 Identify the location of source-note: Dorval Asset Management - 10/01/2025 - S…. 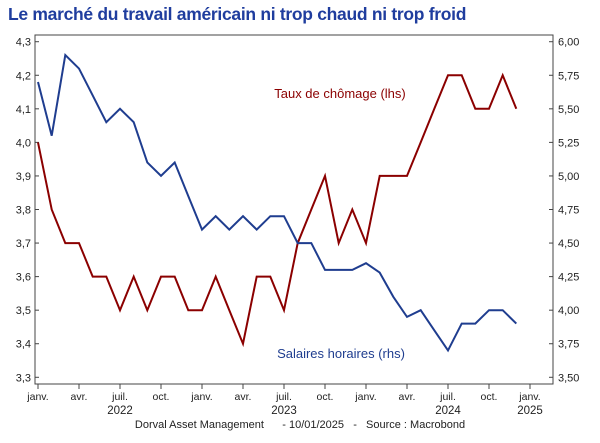
(300, 425).